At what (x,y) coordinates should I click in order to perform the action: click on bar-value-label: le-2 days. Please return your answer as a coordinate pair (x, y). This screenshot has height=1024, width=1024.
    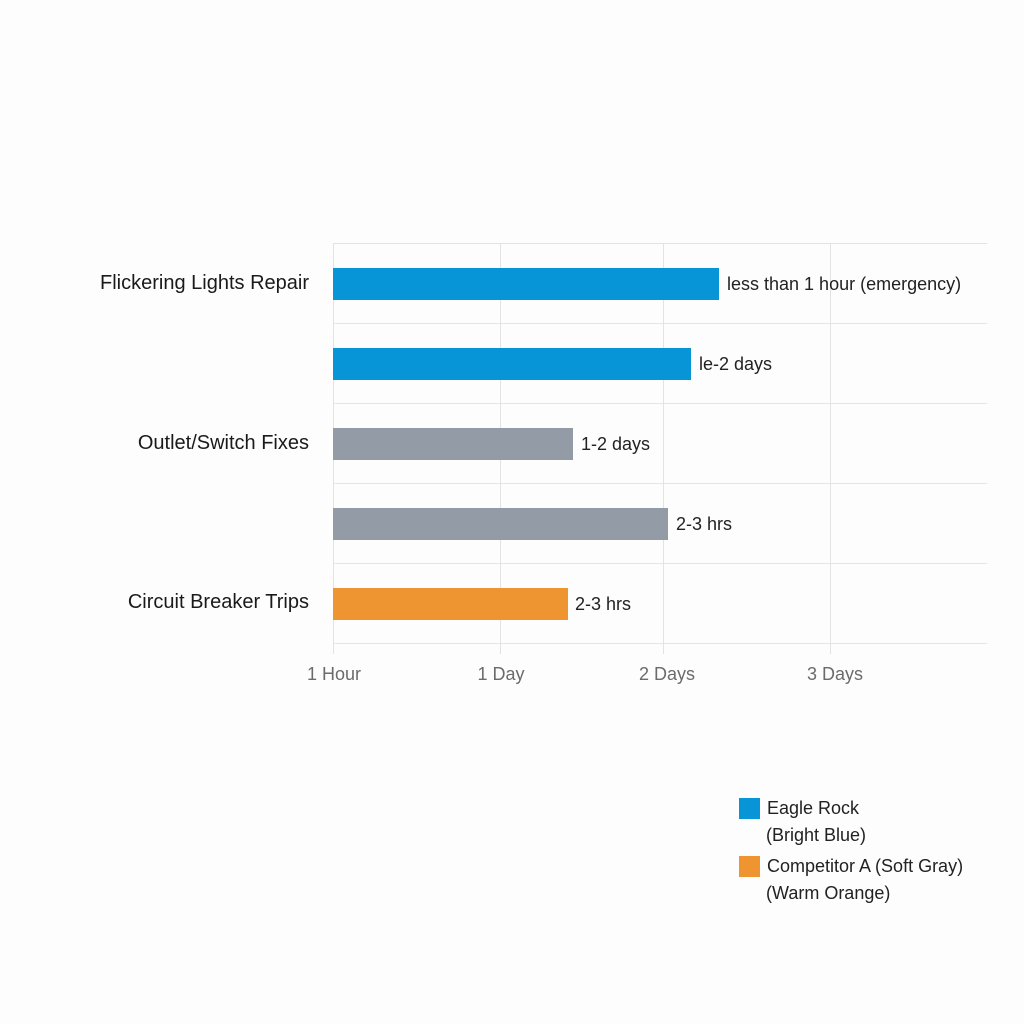
    Looking at the image, I should click on (736, 364).